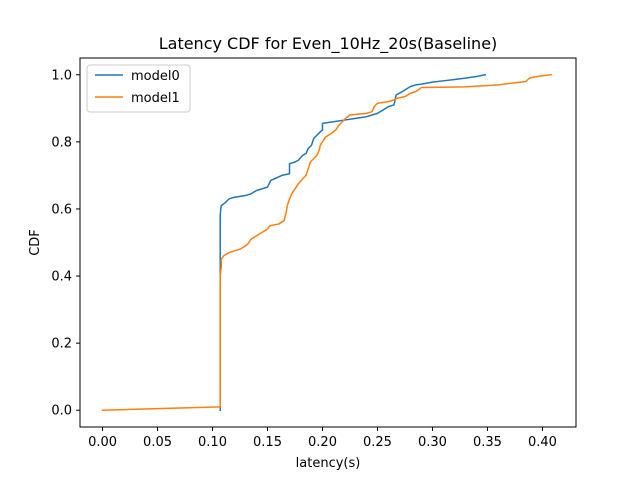 Image resolution: width=640 pixels, height=480 pixels. I want to click on legend-box, so click(138, 88).